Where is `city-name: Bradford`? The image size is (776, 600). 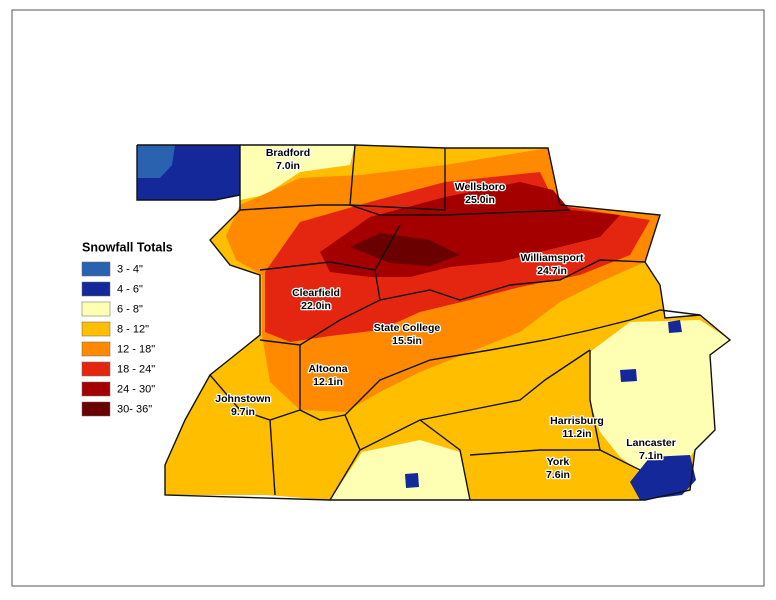 city-name: Bradford is located at coordinates (288, 153).